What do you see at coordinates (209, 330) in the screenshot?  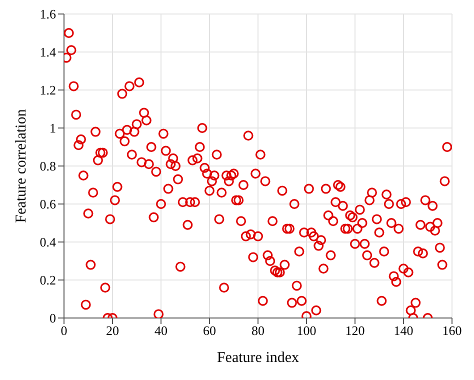 I see `x-tick-label: 60` at bounding box center [209, 330].